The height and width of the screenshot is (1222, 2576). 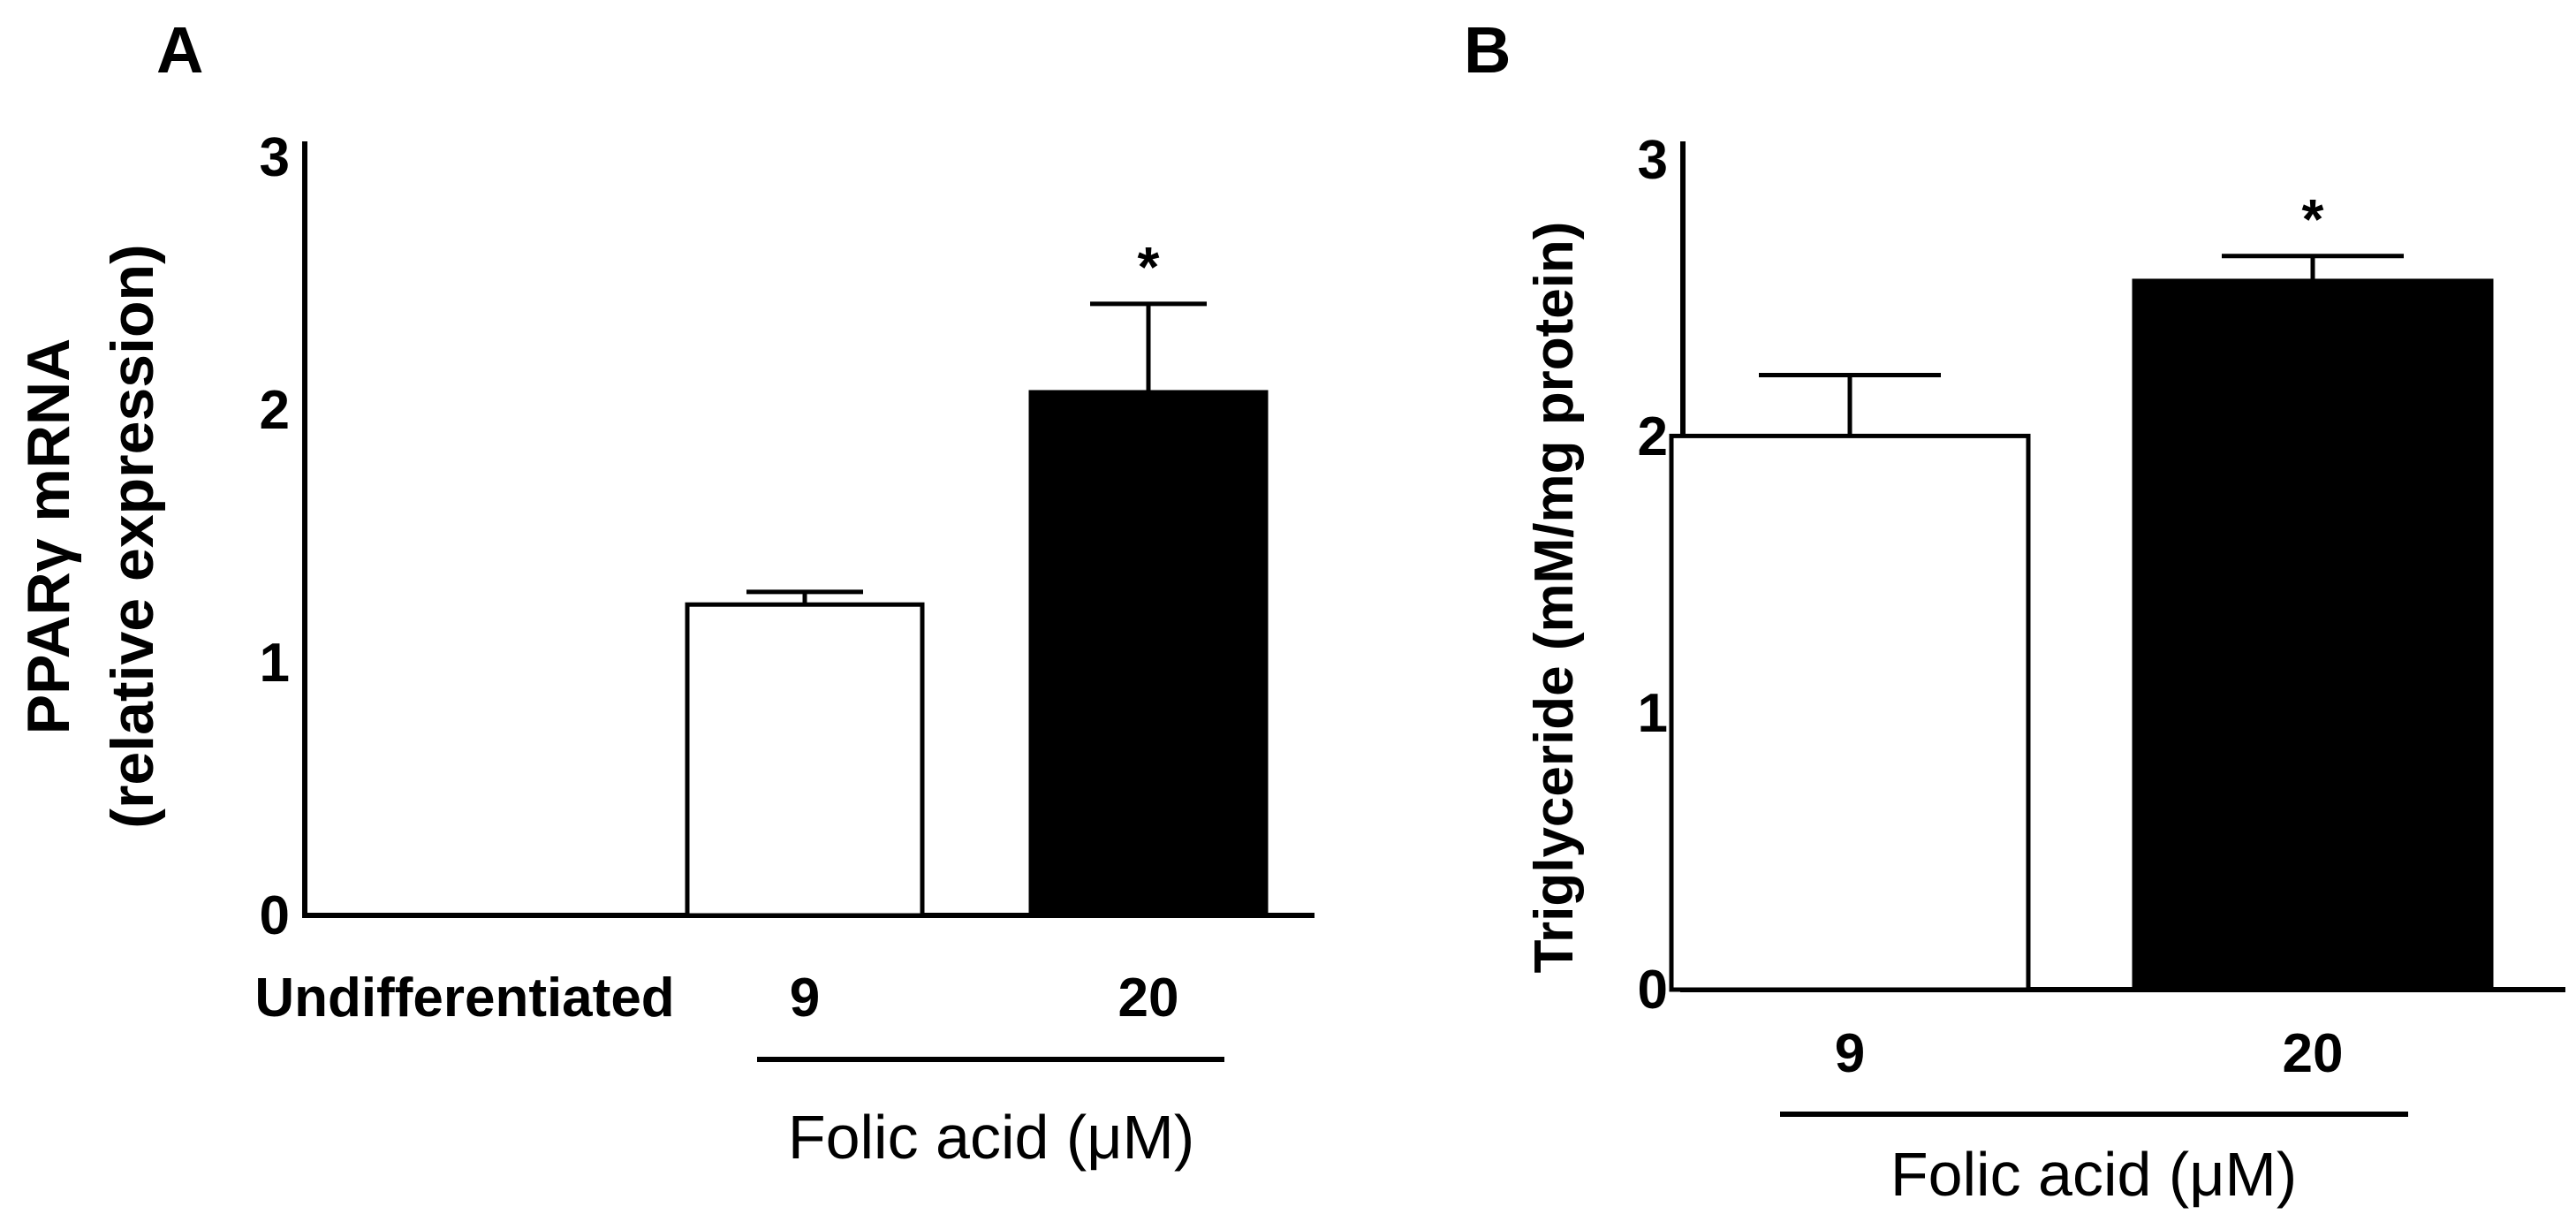 I want to click on panel-a-ylabel-line2: (relative expression), so click(x=133, y=536).